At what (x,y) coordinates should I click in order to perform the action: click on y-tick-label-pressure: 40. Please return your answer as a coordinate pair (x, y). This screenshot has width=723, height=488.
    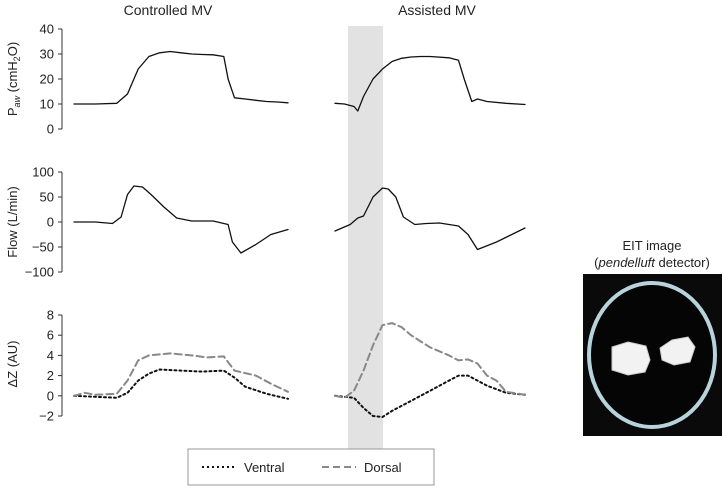
    Looking at the image, I should click on (47, 29).